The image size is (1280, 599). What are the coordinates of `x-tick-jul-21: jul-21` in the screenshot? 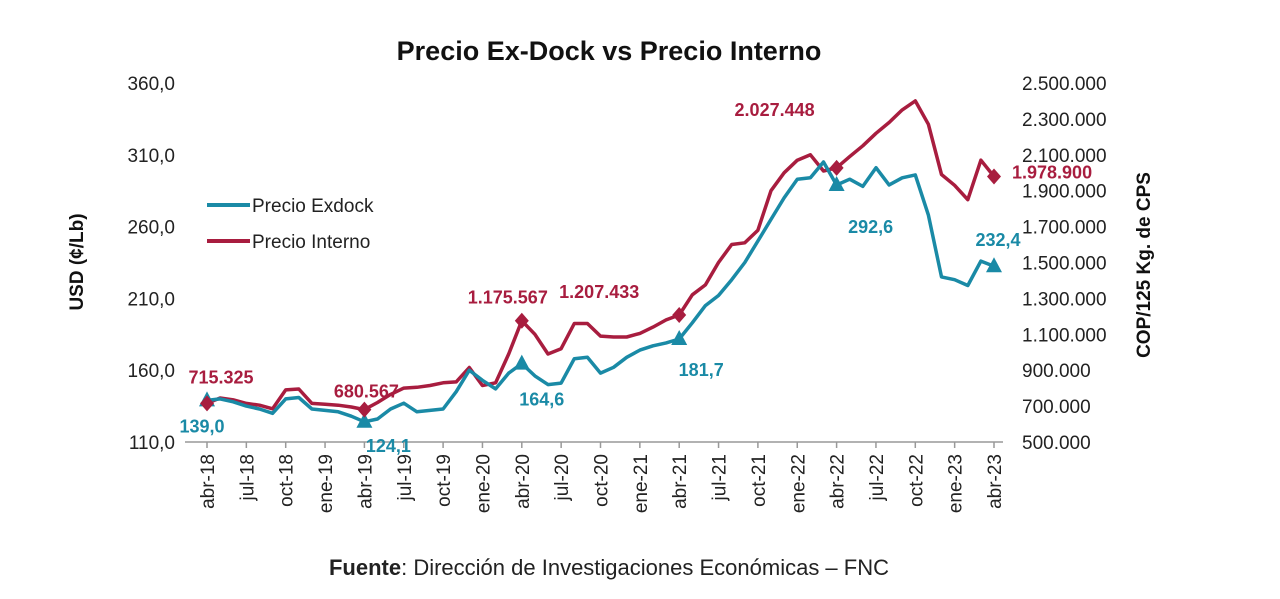 It's located at (720, 477).